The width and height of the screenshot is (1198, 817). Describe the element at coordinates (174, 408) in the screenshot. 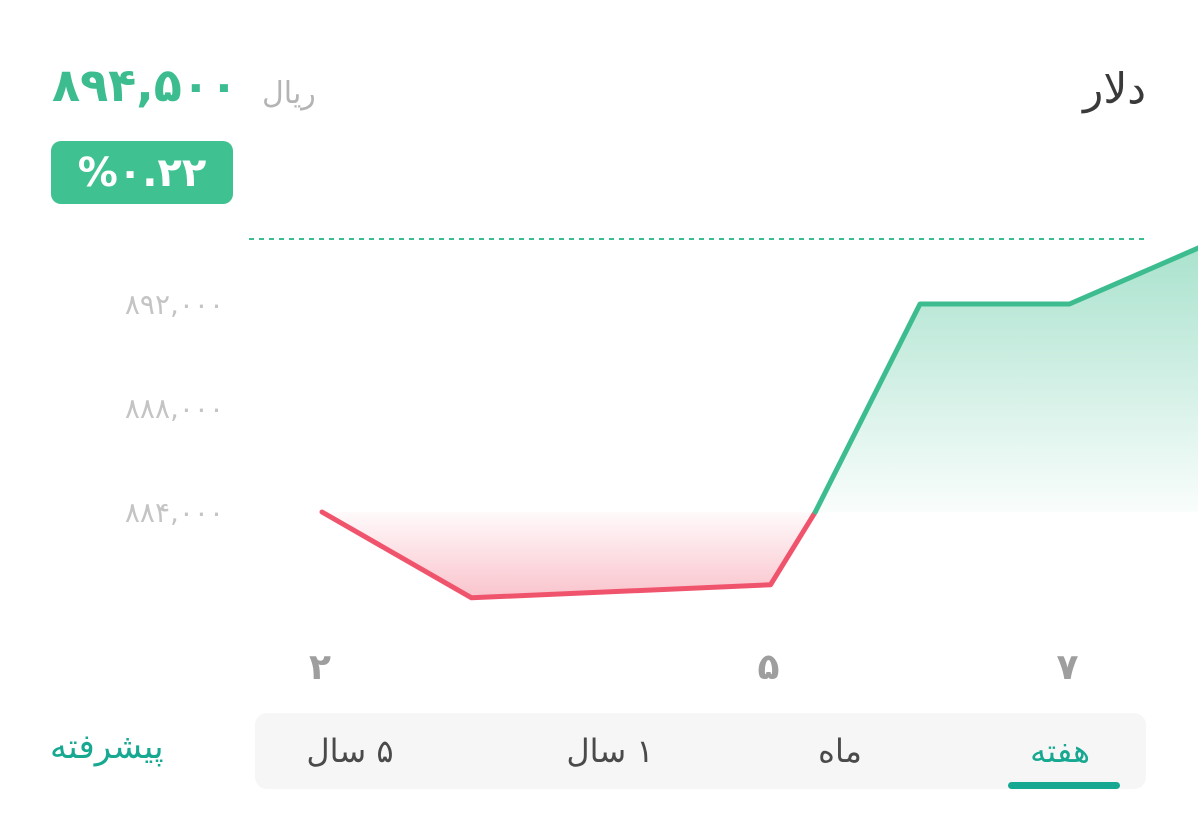

I see `y-tick-label: ۸۸۸,۰۰۰` at that location.